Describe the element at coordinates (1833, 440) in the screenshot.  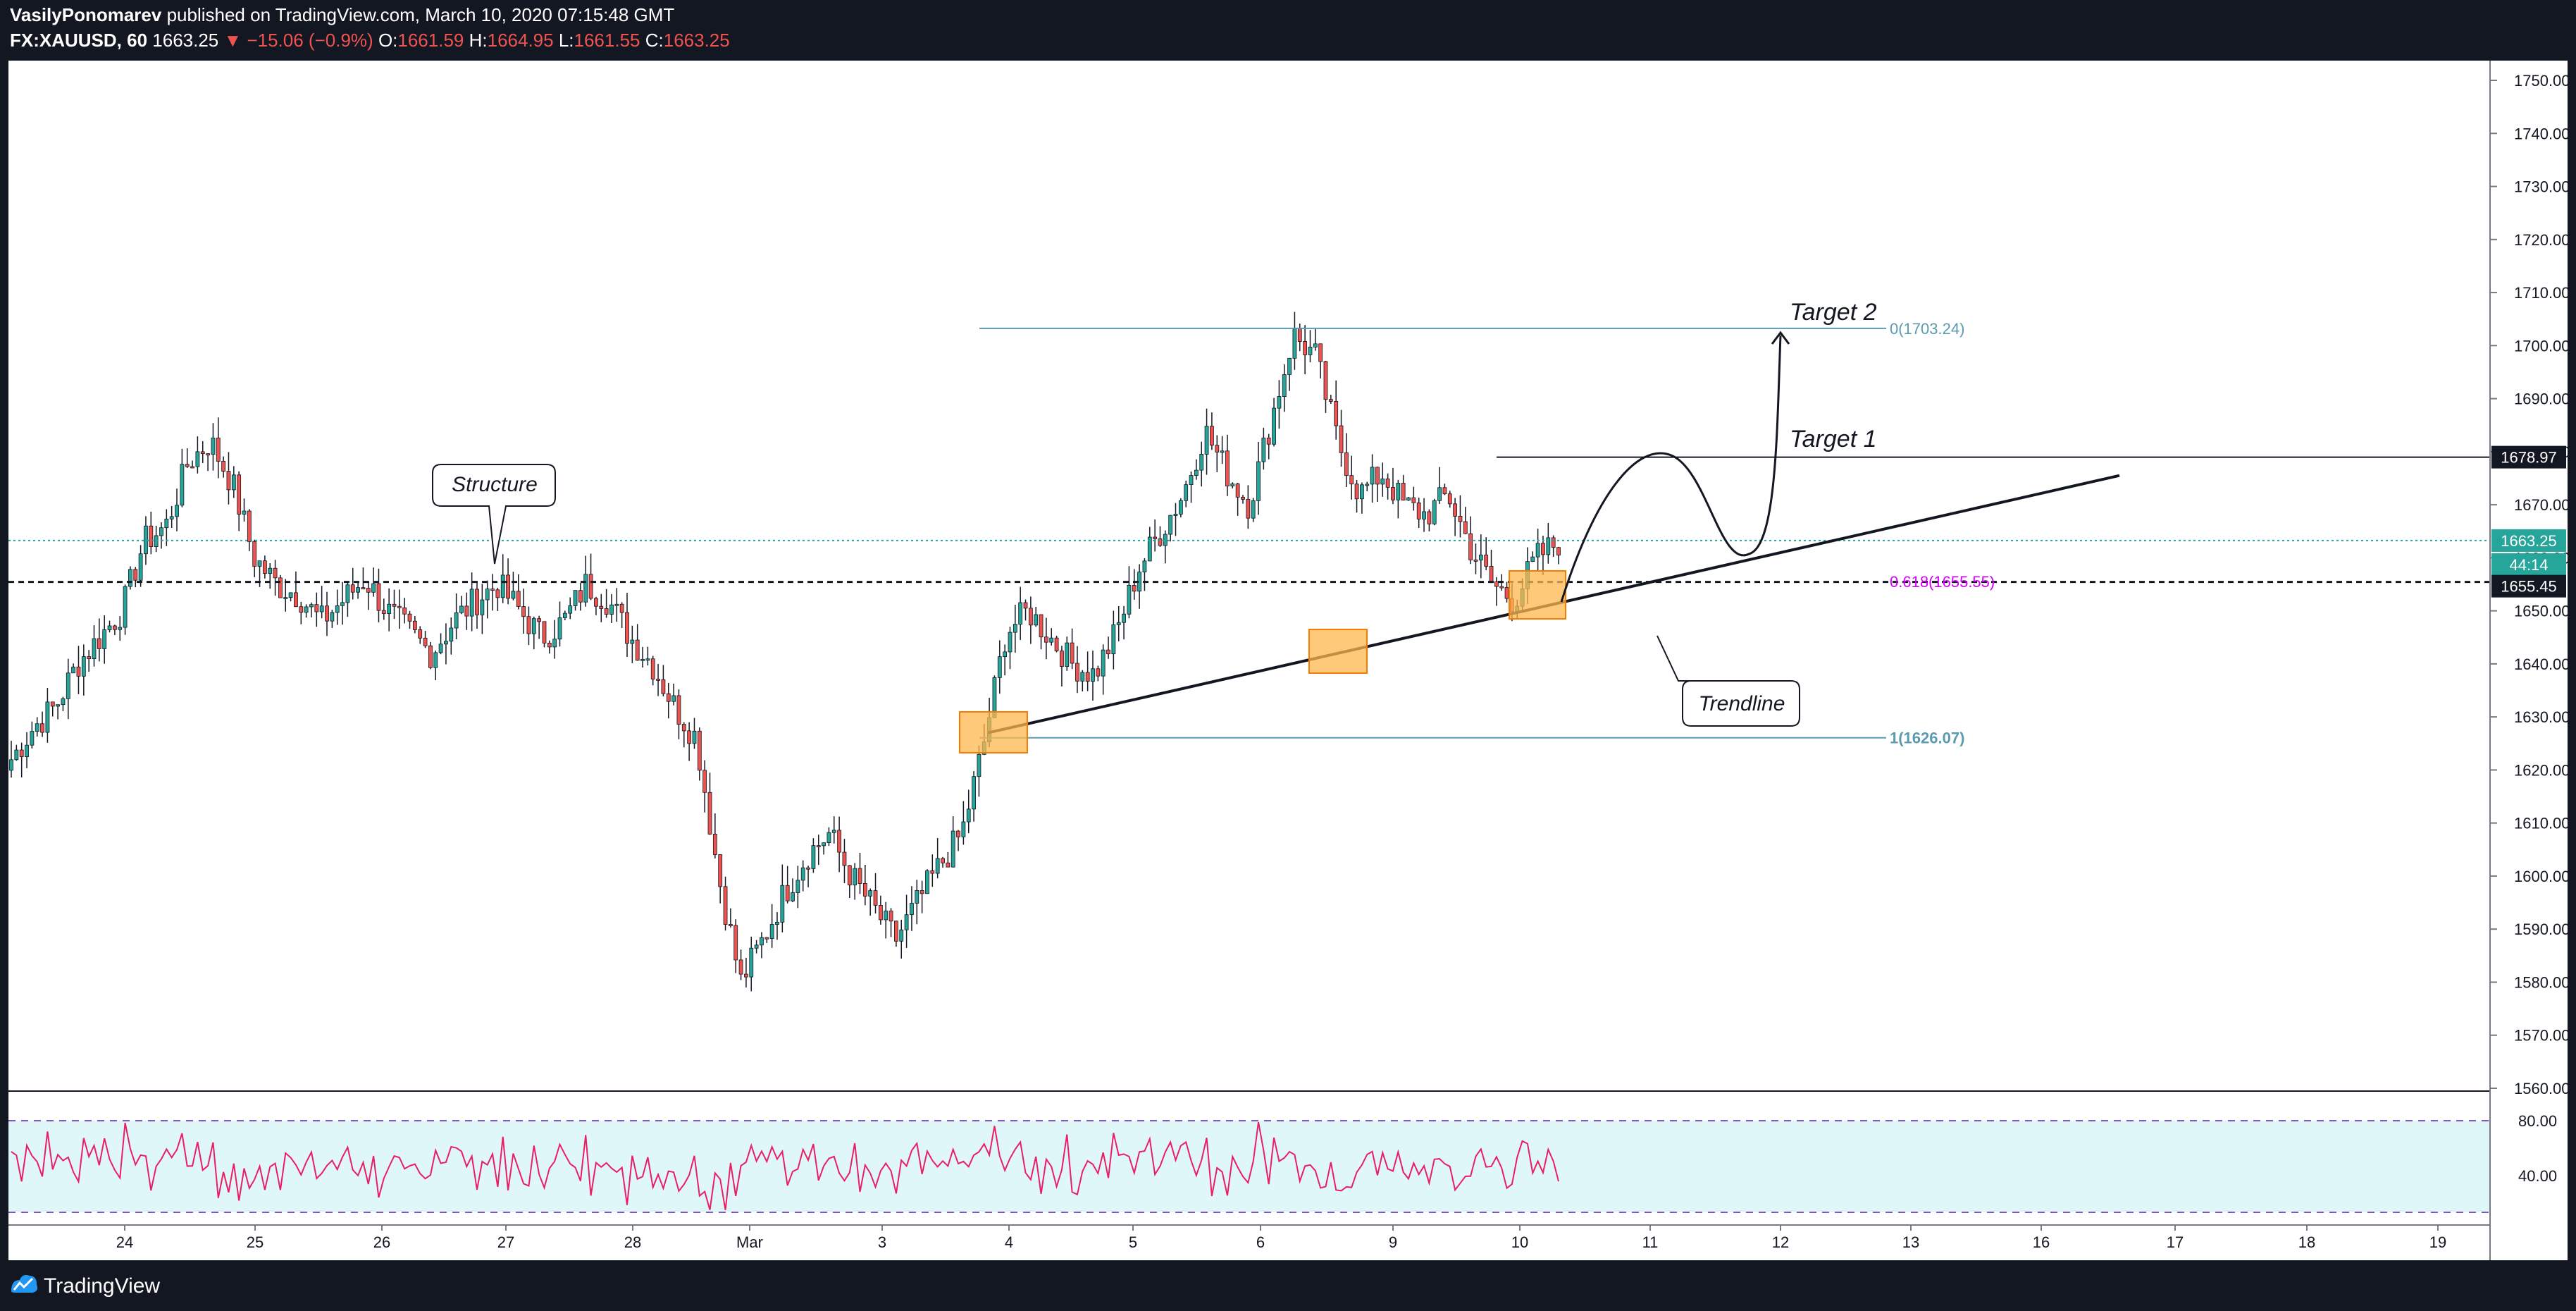
I see `target1-label: Target 1` at that location.